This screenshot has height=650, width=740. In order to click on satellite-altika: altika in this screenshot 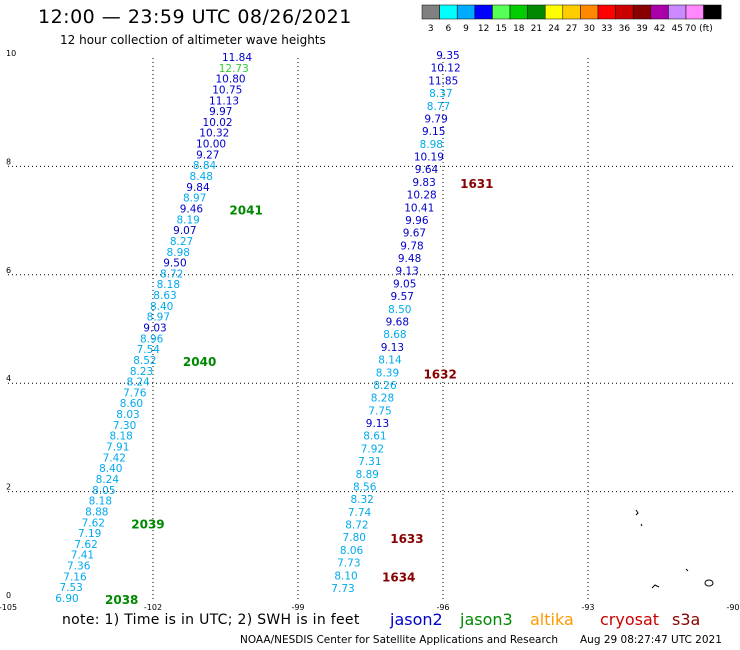, I will do `click(552, 619)`.